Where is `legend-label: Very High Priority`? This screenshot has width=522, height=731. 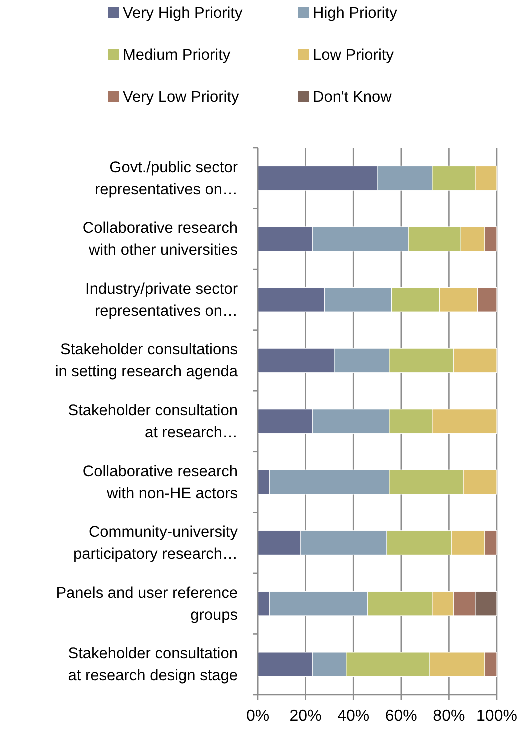 legend-label: Very High Priority is located at coordinates (183, 13).